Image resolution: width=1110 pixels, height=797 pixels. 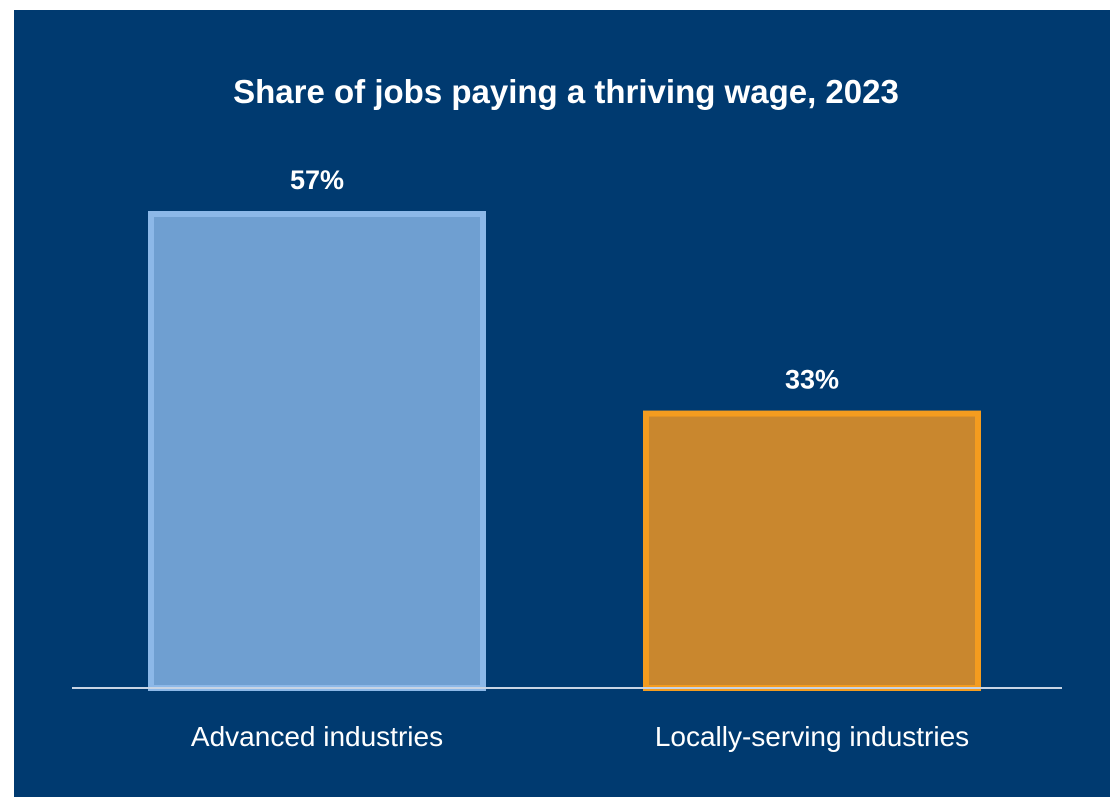 What do you see at coordinates (812, 736) in the screenshot?
I see `category-label-2: Locally-serving industries` at bounding box center [812, 736].